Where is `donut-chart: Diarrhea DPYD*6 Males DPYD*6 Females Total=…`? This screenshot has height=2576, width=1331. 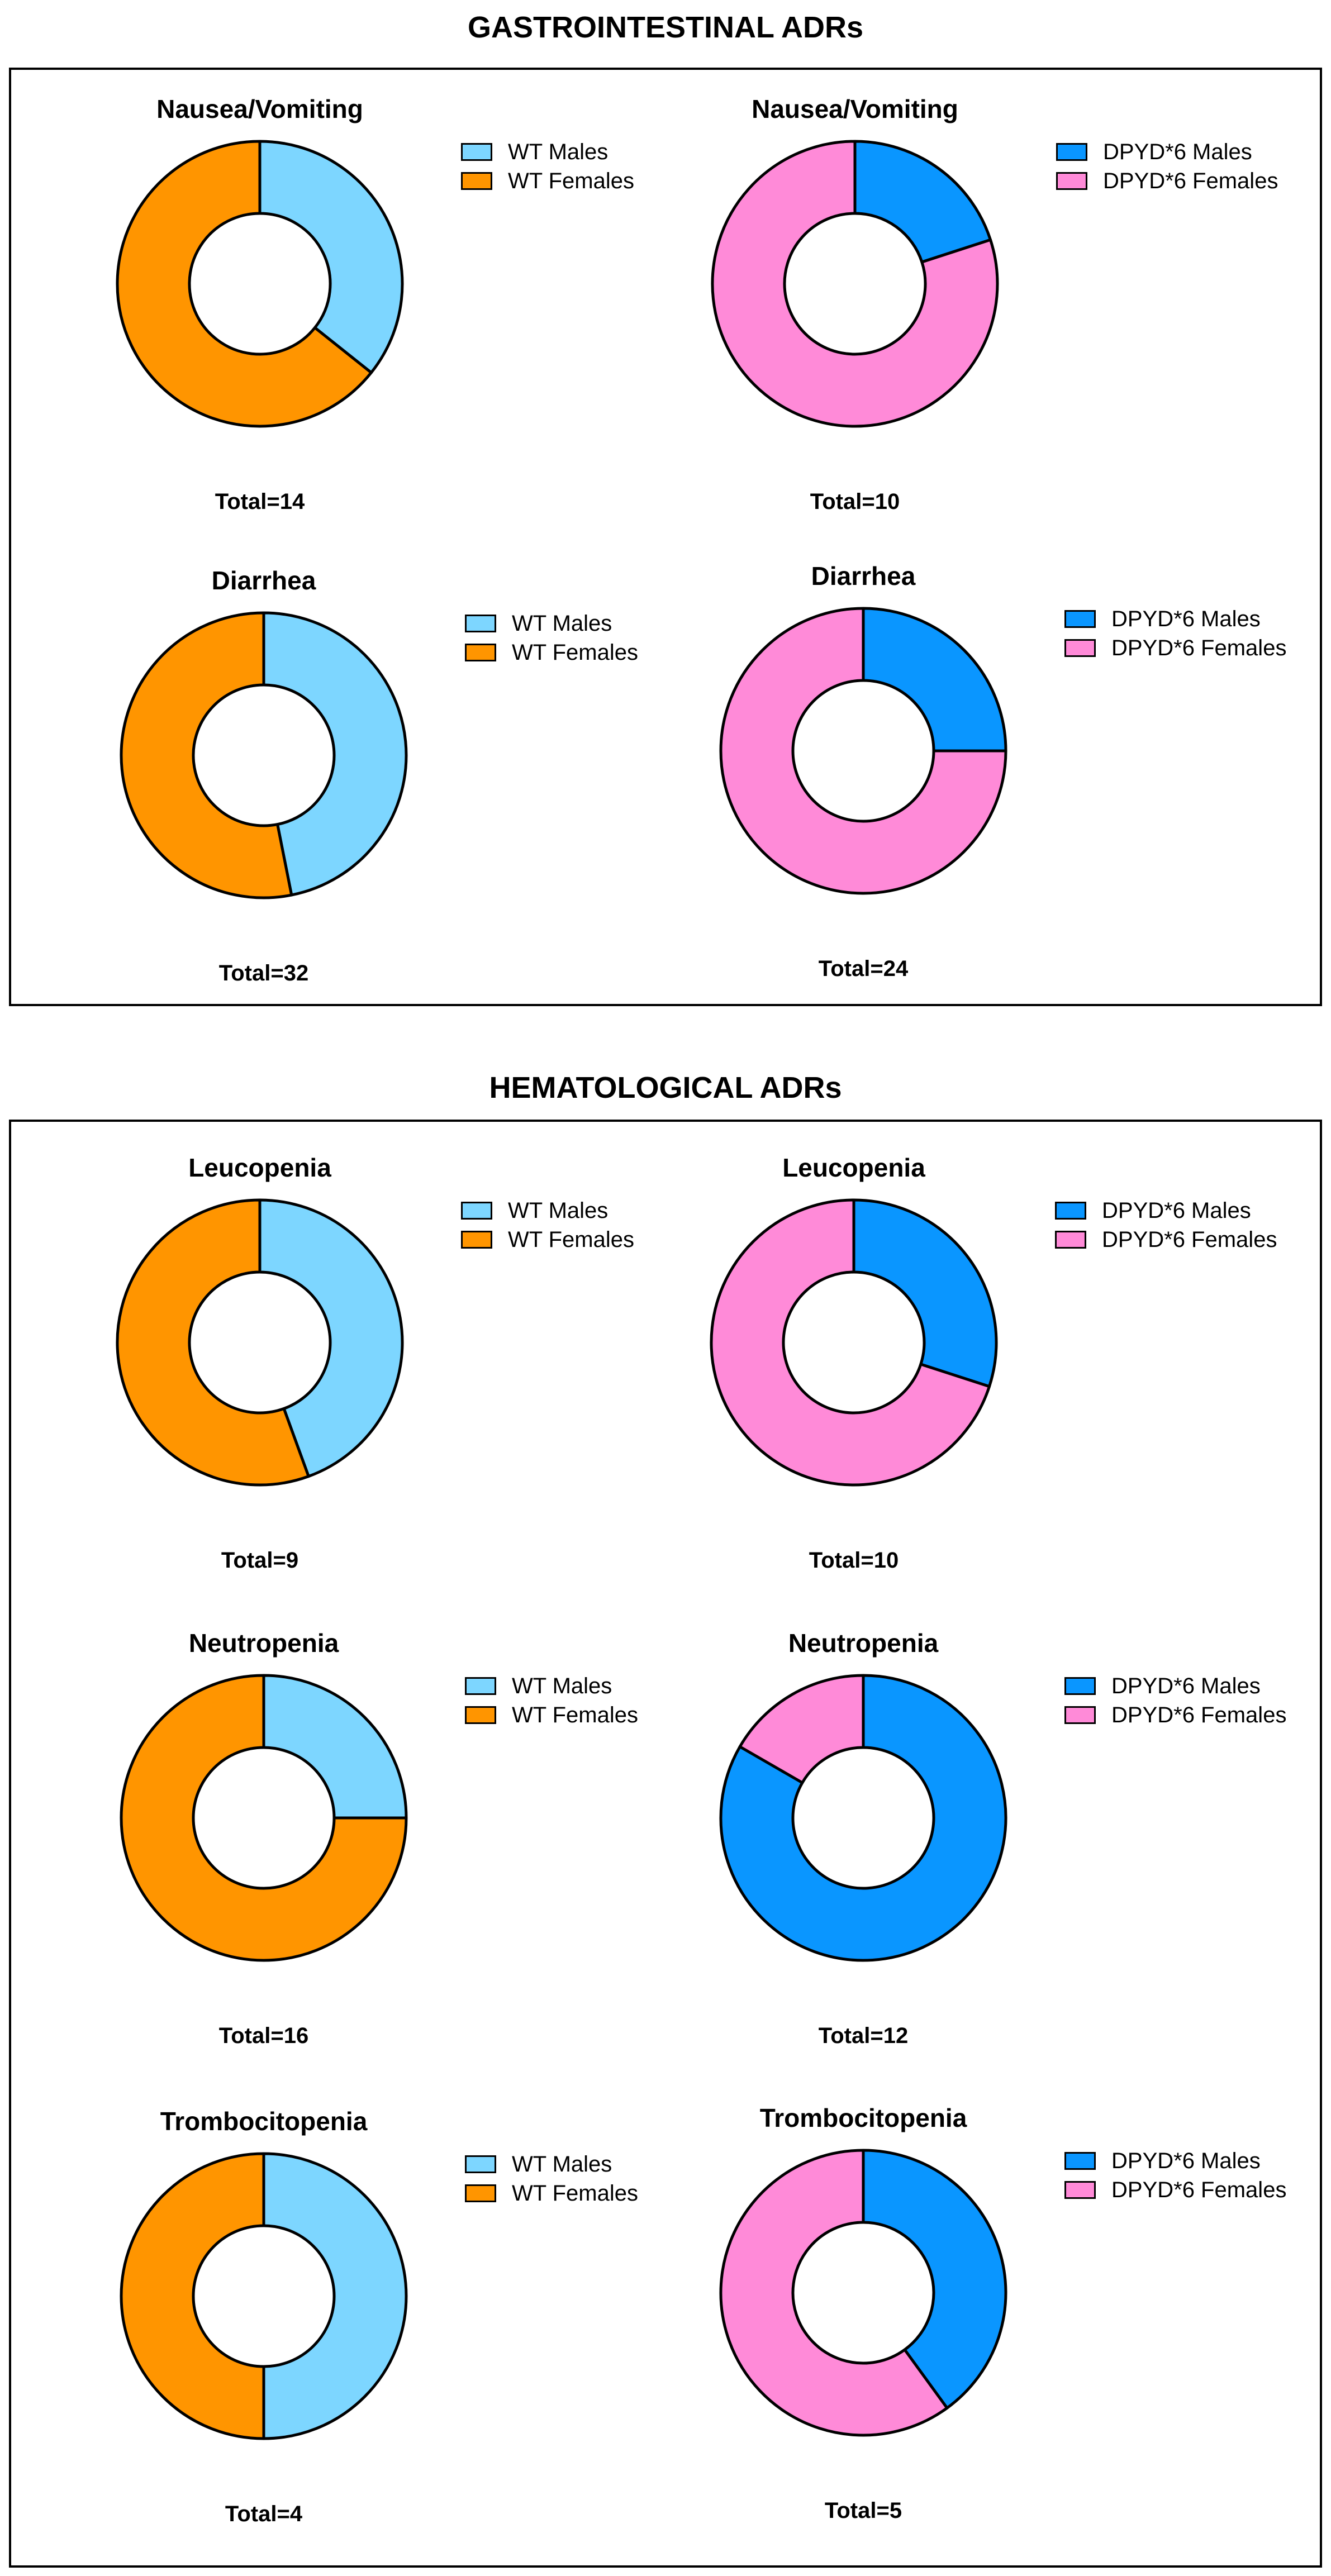
donut-chart: Diarrhea DPYD*6 Males DPYD*6 Females Total=… is located at coordinates (1022, 795).